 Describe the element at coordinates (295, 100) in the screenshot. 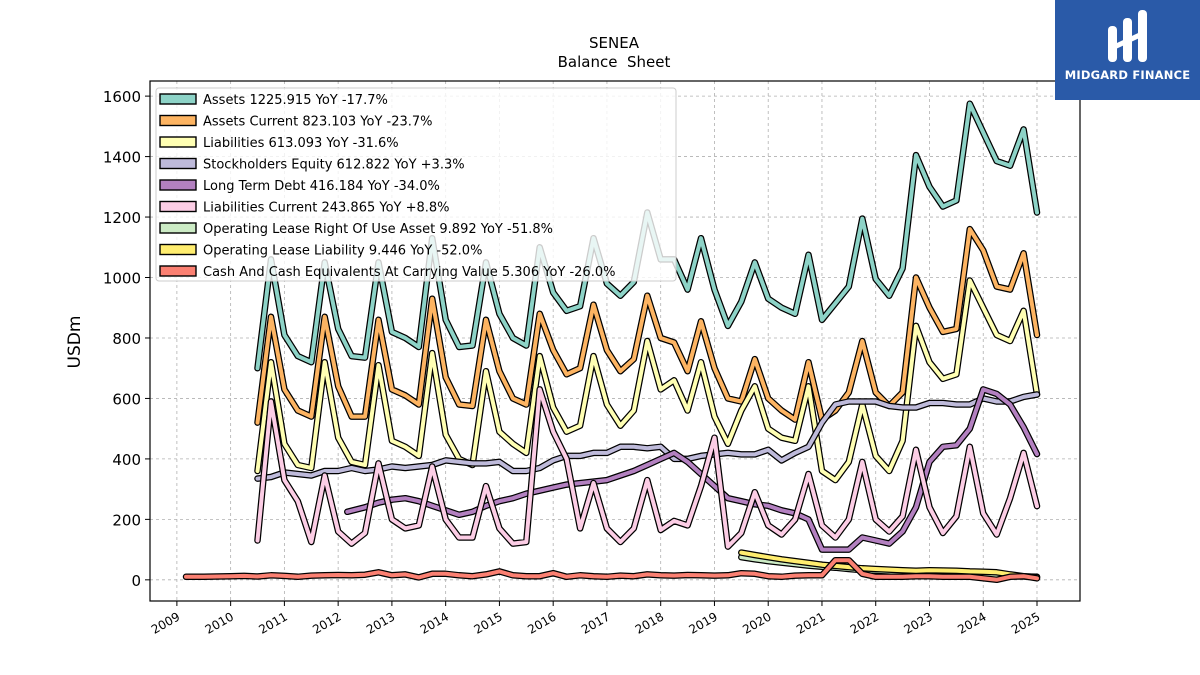

I see `legend-label: Assets 1225.915 YoY -17.7%` at that location.